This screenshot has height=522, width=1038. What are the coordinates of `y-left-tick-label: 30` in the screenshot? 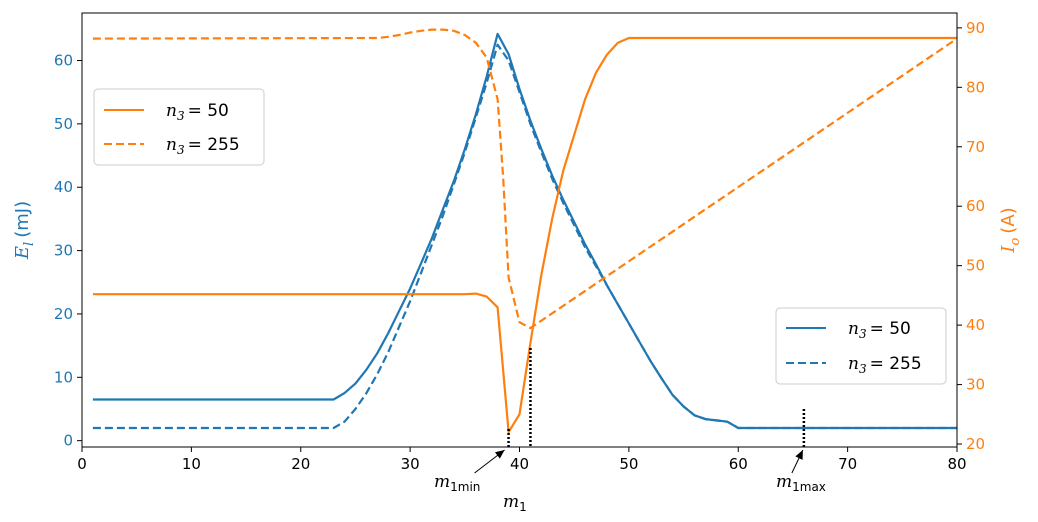 It's located at (63, 251).